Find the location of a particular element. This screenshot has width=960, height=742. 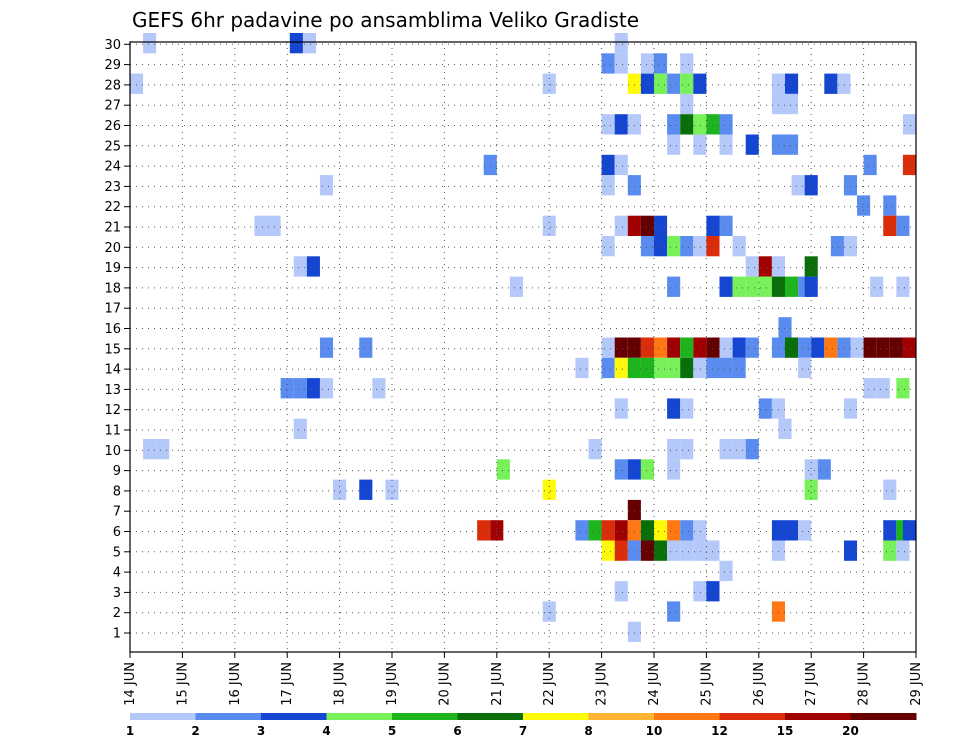

x-tick-label: 17 JUN is located at coordinates (287, 684).